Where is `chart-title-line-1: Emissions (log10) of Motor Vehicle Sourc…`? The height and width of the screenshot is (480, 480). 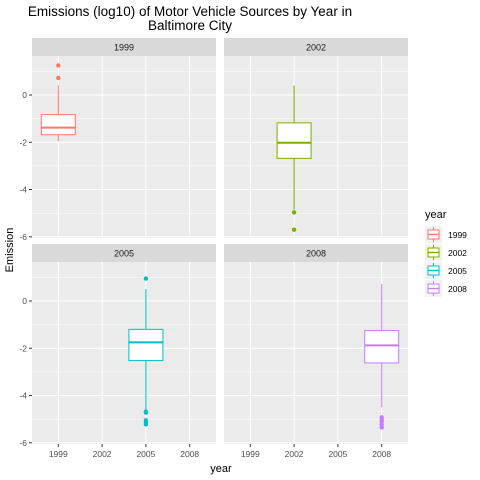
chart-title-line-1: Emissions (log10) of Motor Vehicle Sourc… is located at coordinates (190, 11).